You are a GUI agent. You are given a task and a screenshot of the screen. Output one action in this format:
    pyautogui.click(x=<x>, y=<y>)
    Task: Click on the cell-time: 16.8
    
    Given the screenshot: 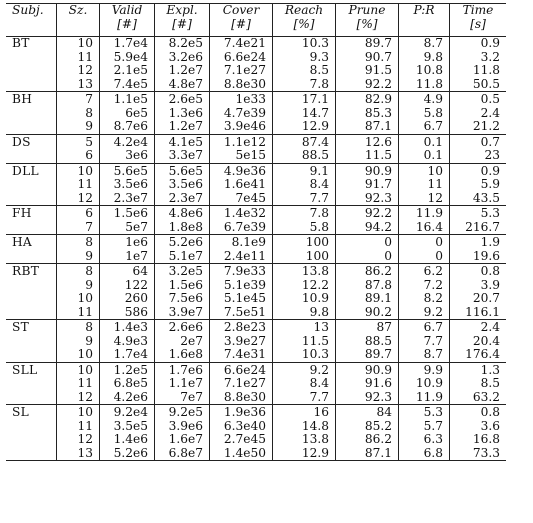 What is the action you would take?
    pyautogui.click(x=477, y=439)
    